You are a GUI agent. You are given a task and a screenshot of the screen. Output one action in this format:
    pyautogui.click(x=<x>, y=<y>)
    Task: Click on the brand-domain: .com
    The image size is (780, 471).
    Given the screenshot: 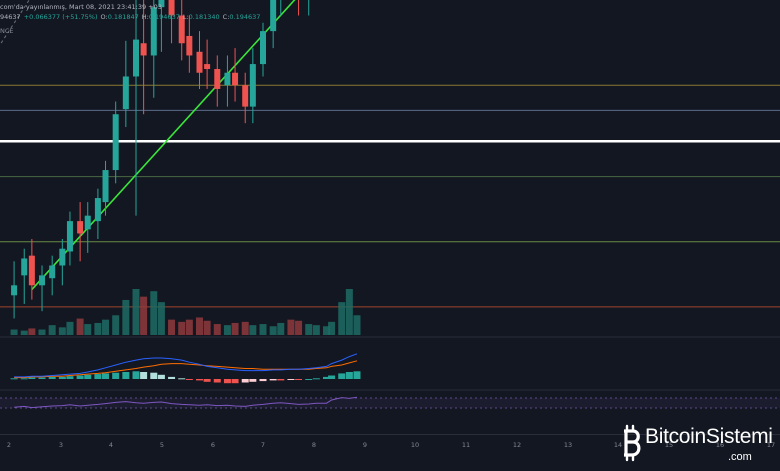 What is the action you would take?
    pyautogui.click(x=740, y=457)
    